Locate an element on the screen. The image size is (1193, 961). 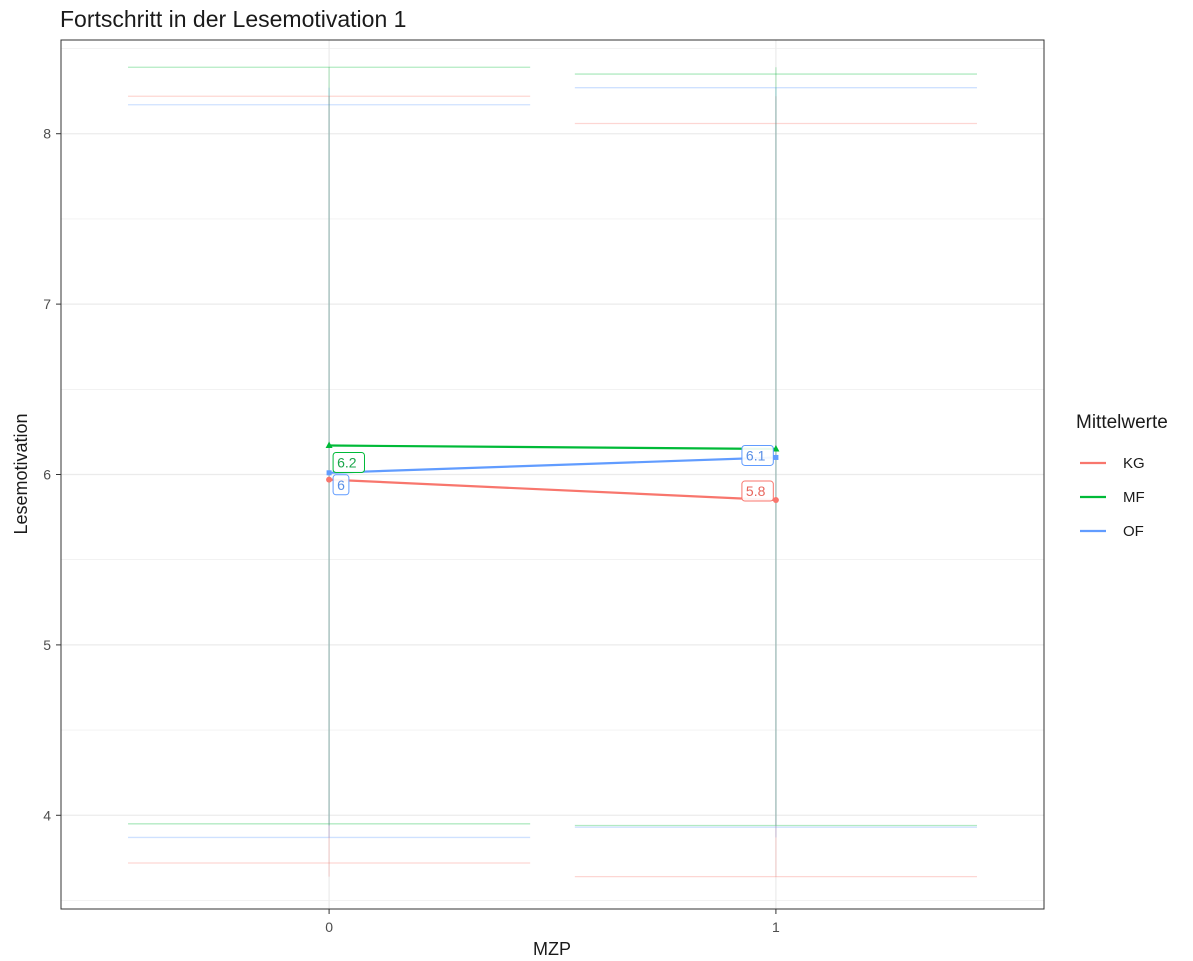
series-line-kg is located at coordinates (552, 490).